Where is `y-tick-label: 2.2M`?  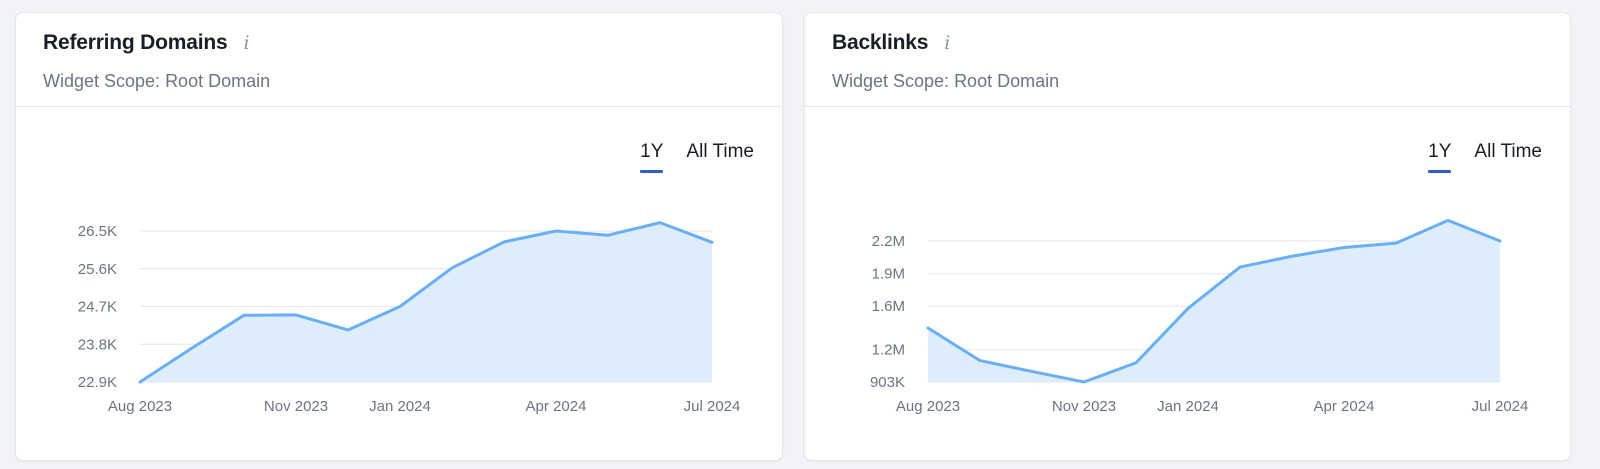 y-tick-label: 2.2M is located at coordinates (888, 241).